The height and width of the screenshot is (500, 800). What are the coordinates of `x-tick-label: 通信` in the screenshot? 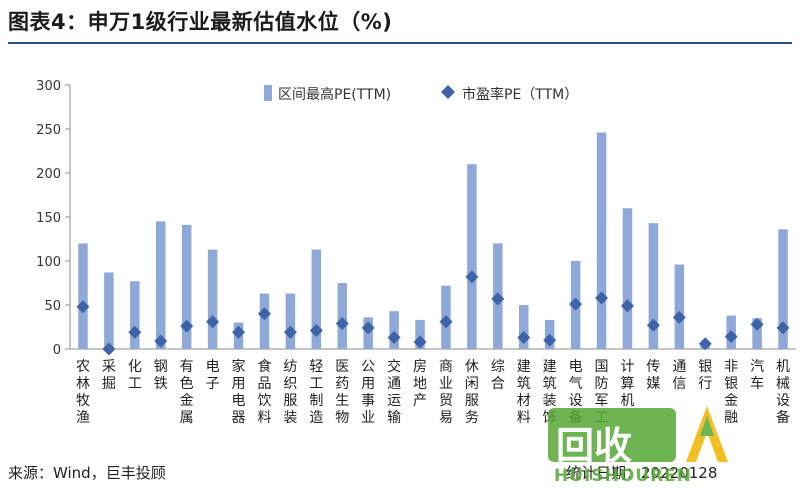 It's located at (679, 375).